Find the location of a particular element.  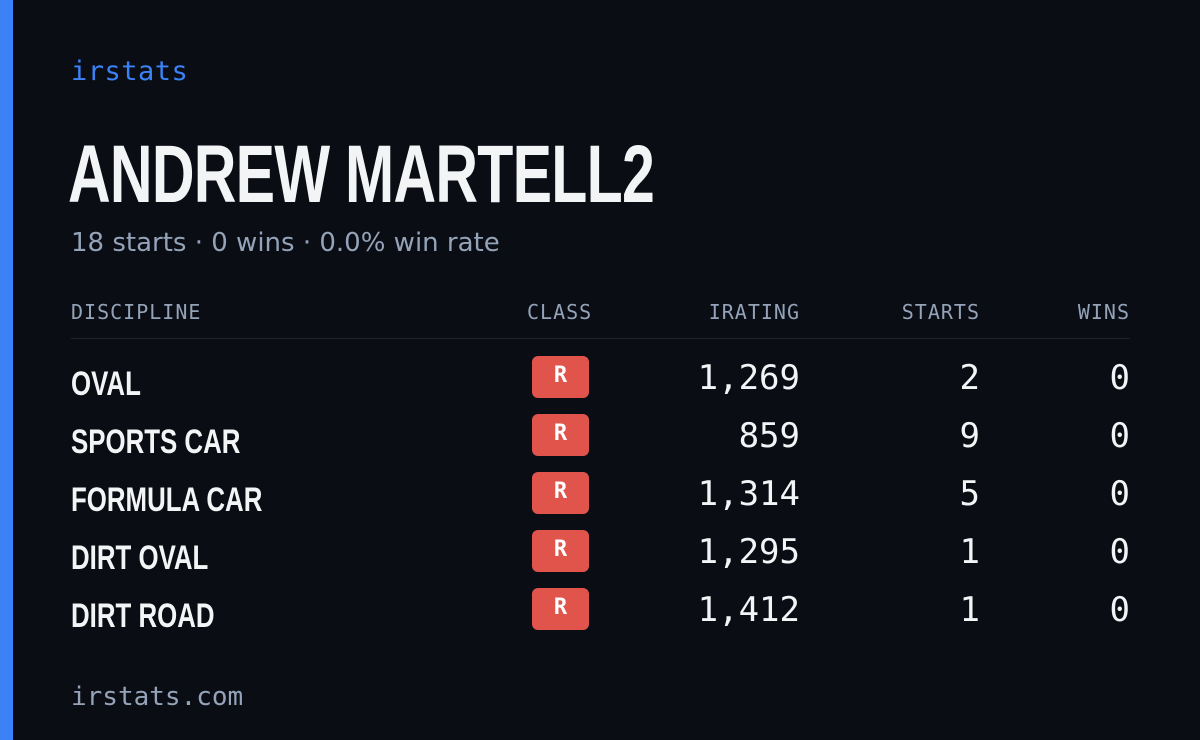

table-row: FORMULA CAR R 1,314 5 0 is located at coordinates (600, 499).